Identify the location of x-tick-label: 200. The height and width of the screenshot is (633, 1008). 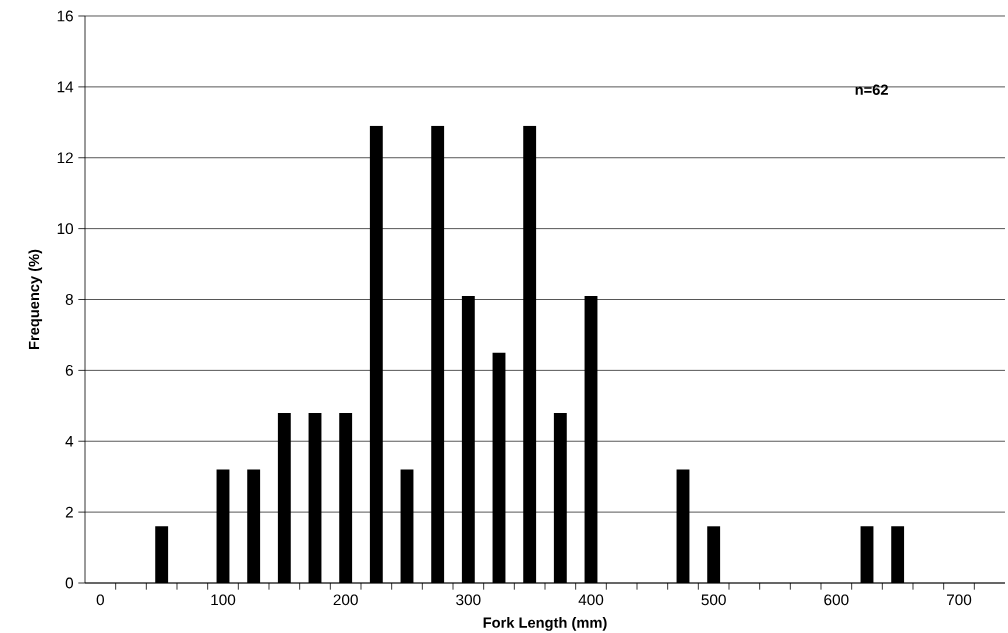
(345, 600).